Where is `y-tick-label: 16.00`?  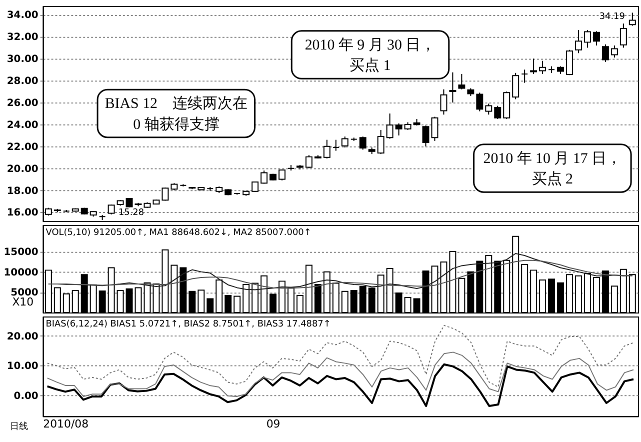 y-tick-label: 16.00 is located at coordinates (22, 213).